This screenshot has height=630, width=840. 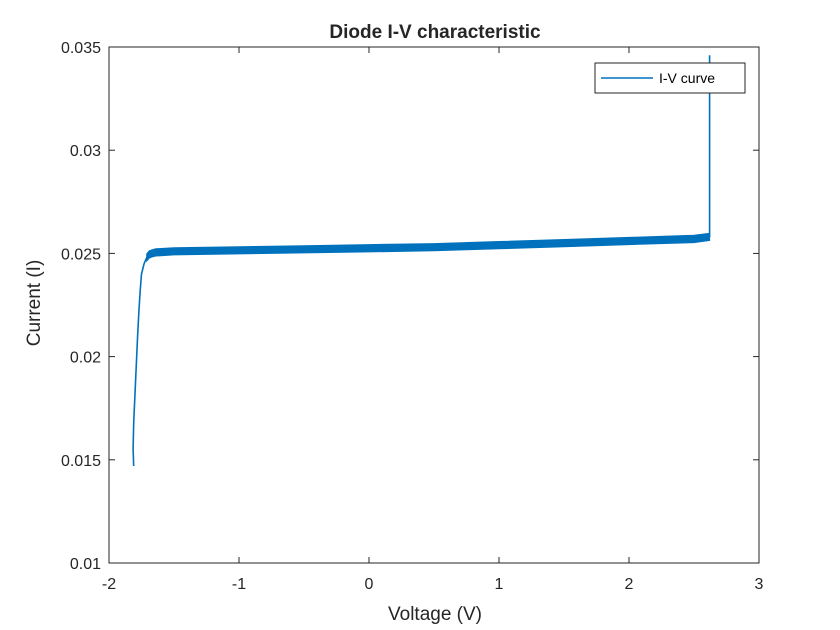 I want to click on y-tick-label: 0.03, so click(x=85, y=151).